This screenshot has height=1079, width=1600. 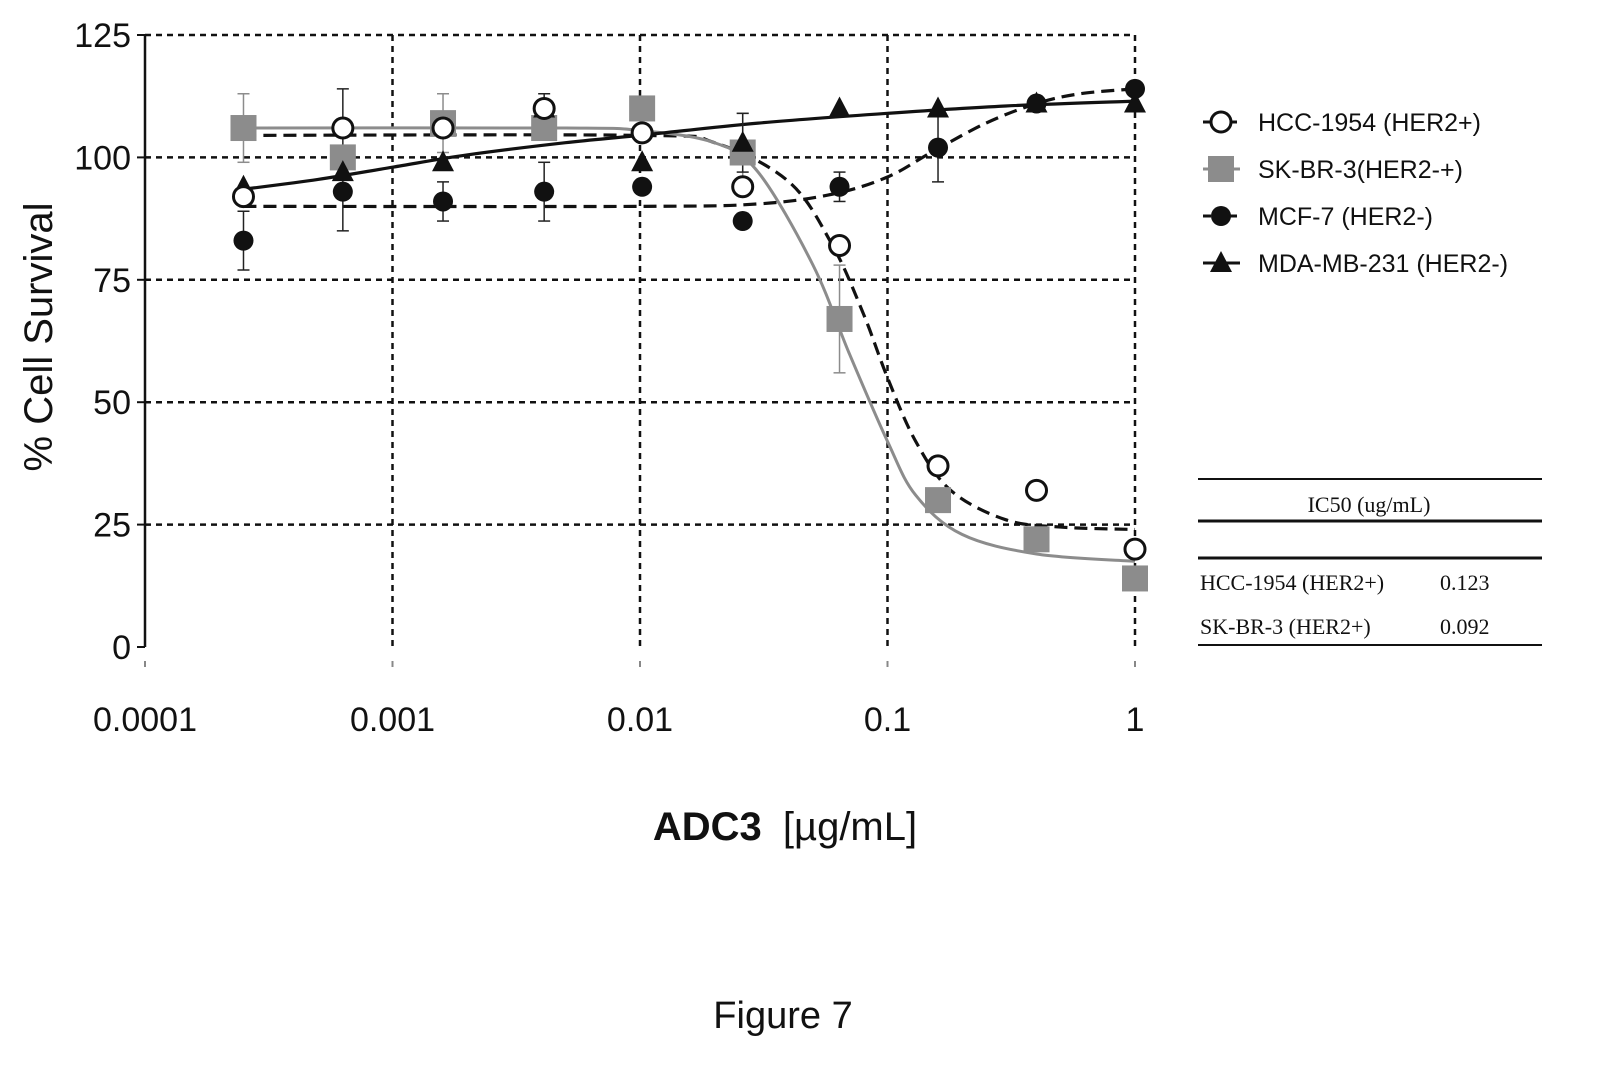 What do you see at coordinates (782, 1016) in the screenshot?
I see `figure-caption: Figure 7` at bounding box center [782, 1016].